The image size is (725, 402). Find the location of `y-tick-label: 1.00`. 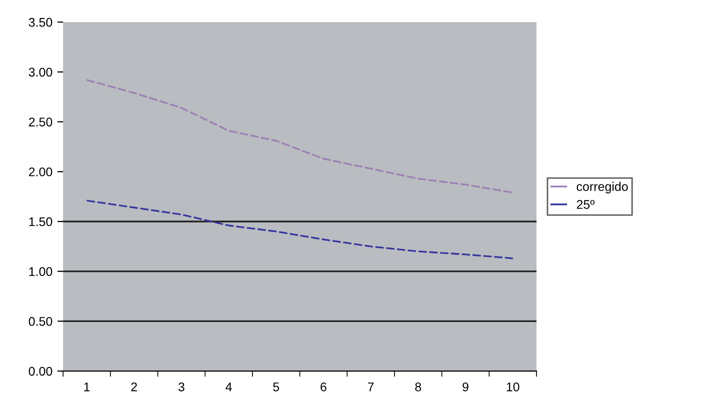

y-tick-label: 1.00 is located at coordinates (40, 271).